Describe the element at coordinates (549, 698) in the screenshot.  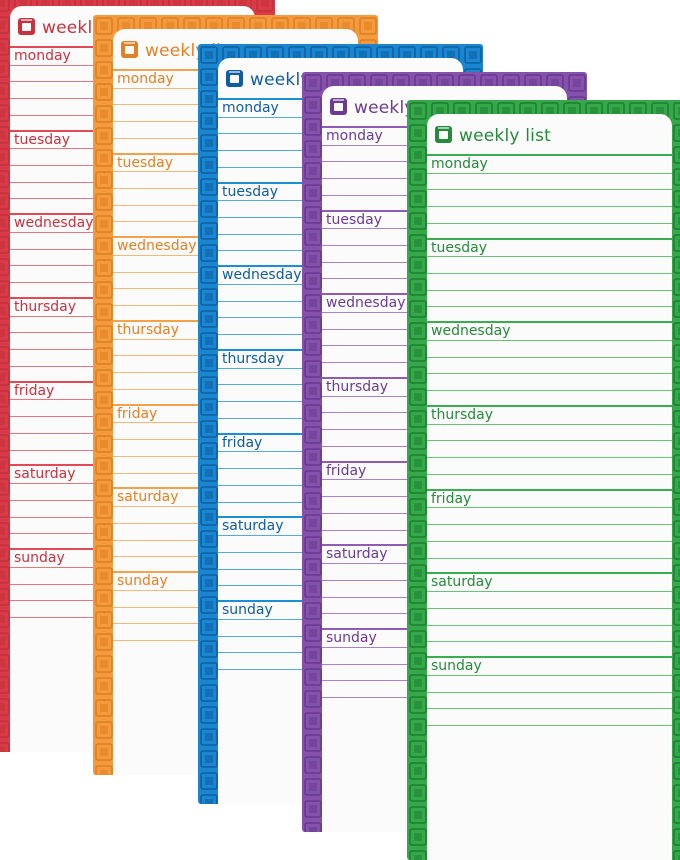
I see `day-section-sunday: sunday` at that location.